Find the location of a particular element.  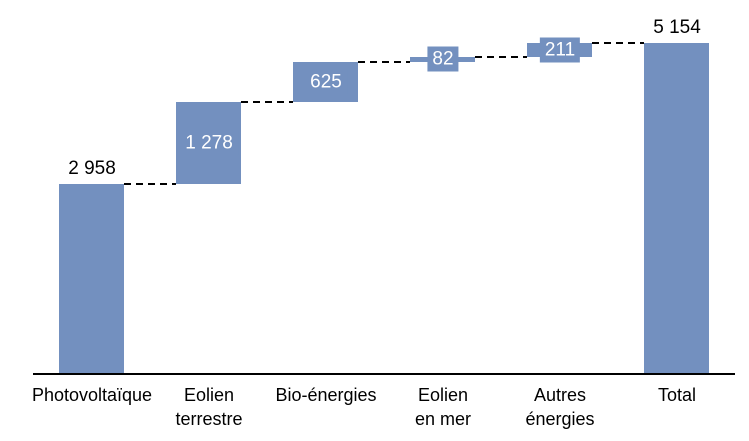

category-label-line: Photovoltaïque is located at coordinates (92, 395).